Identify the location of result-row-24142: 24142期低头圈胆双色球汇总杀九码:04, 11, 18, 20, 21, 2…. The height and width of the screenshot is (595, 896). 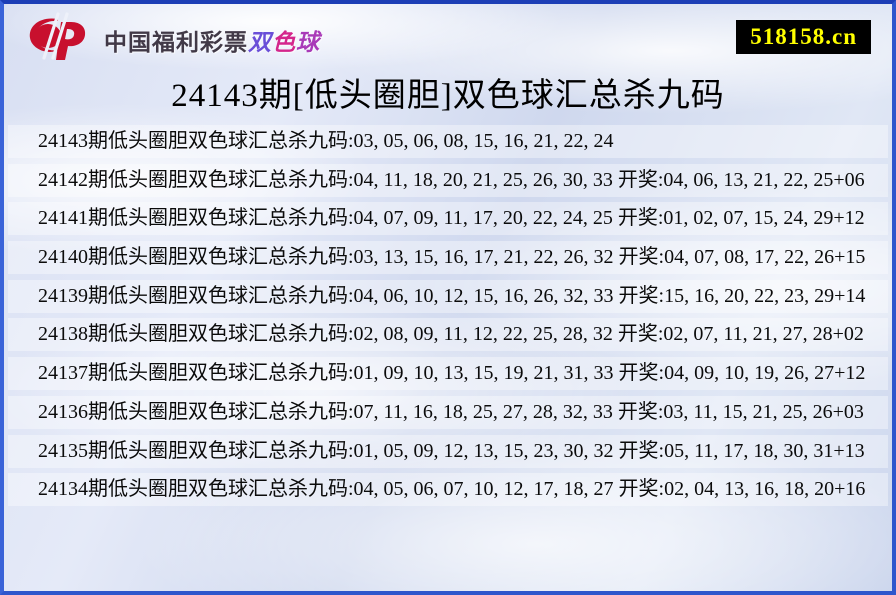
(448, 180).